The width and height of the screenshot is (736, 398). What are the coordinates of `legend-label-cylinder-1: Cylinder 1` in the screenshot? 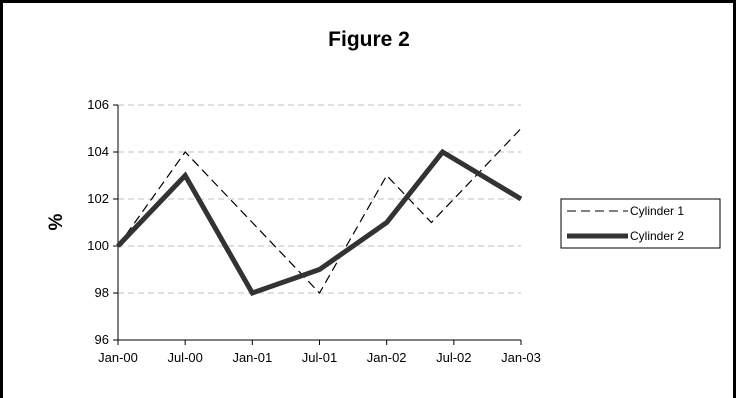 It's located at (657, 211).